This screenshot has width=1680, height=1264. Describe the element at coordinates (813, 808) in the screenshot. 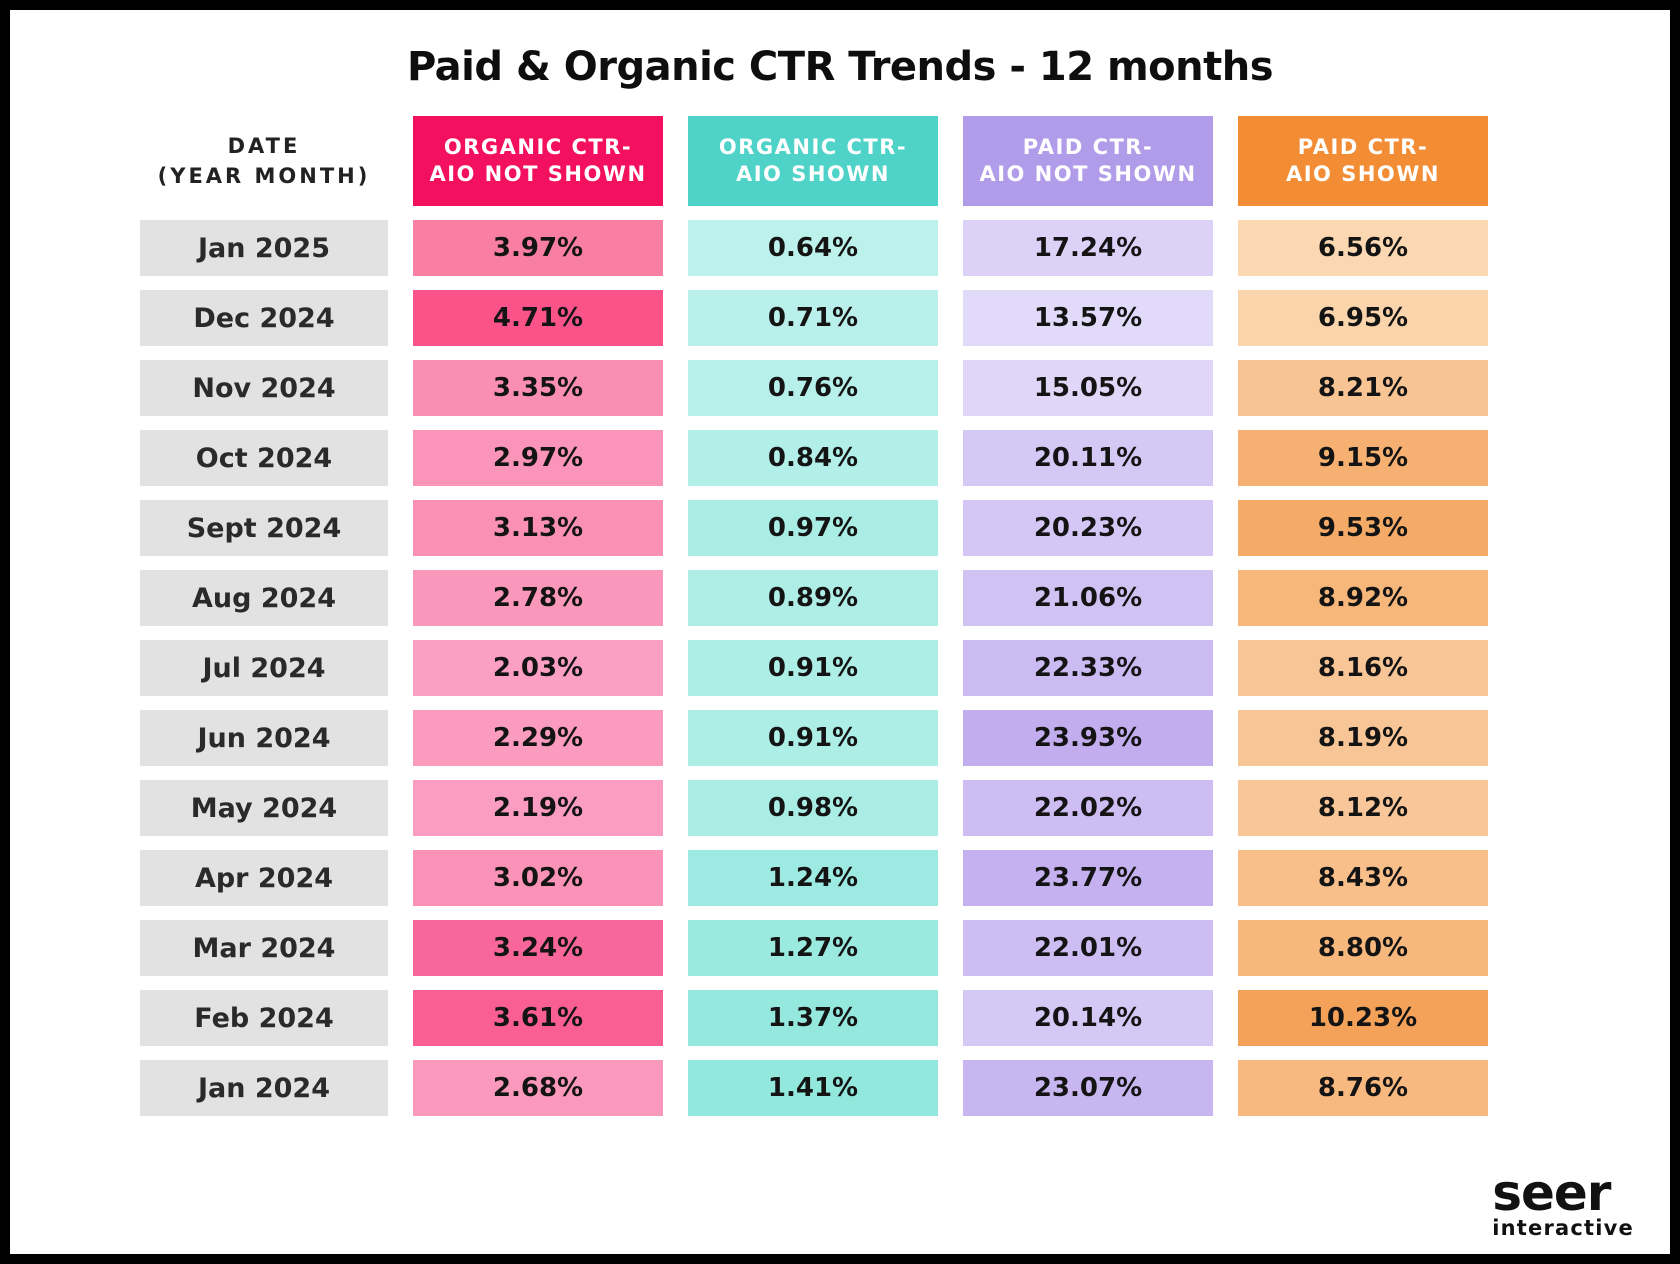

I see `value-cell-r9-c2: 0.98%` at that location.